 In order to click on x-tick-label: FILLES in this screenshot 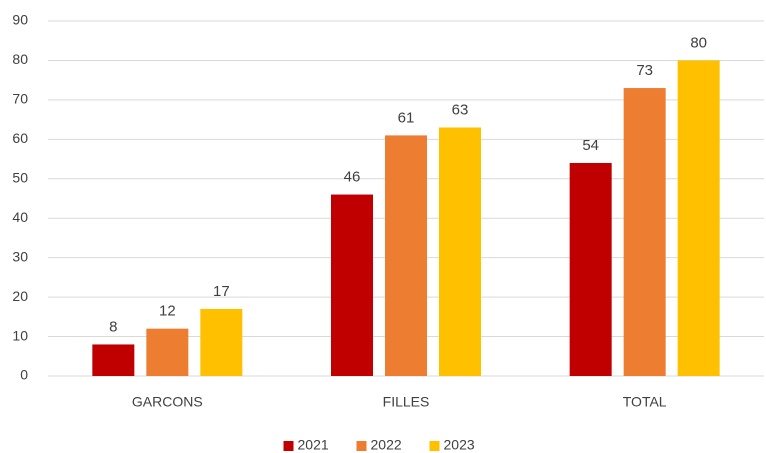, I will do `click(406, 402)`.